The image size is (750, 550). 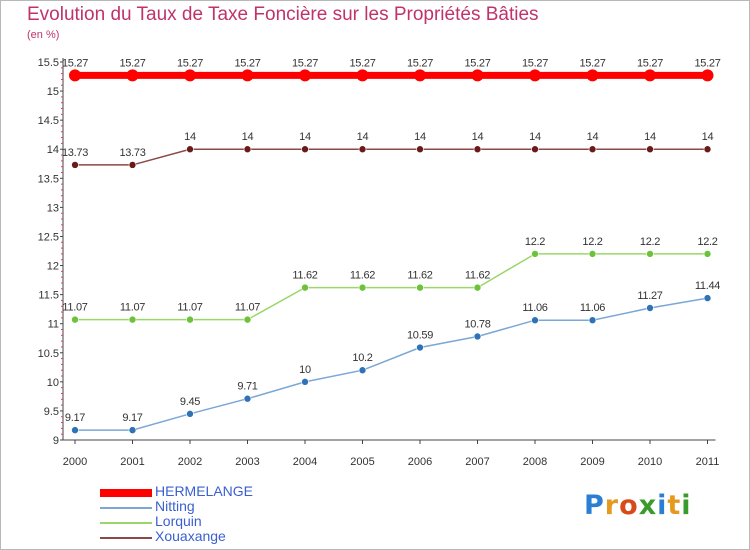 What do you see at coordinates (247, 462) in the screenshot?
I see `x-tick-label: 2003` at bounding box center [247, 462].